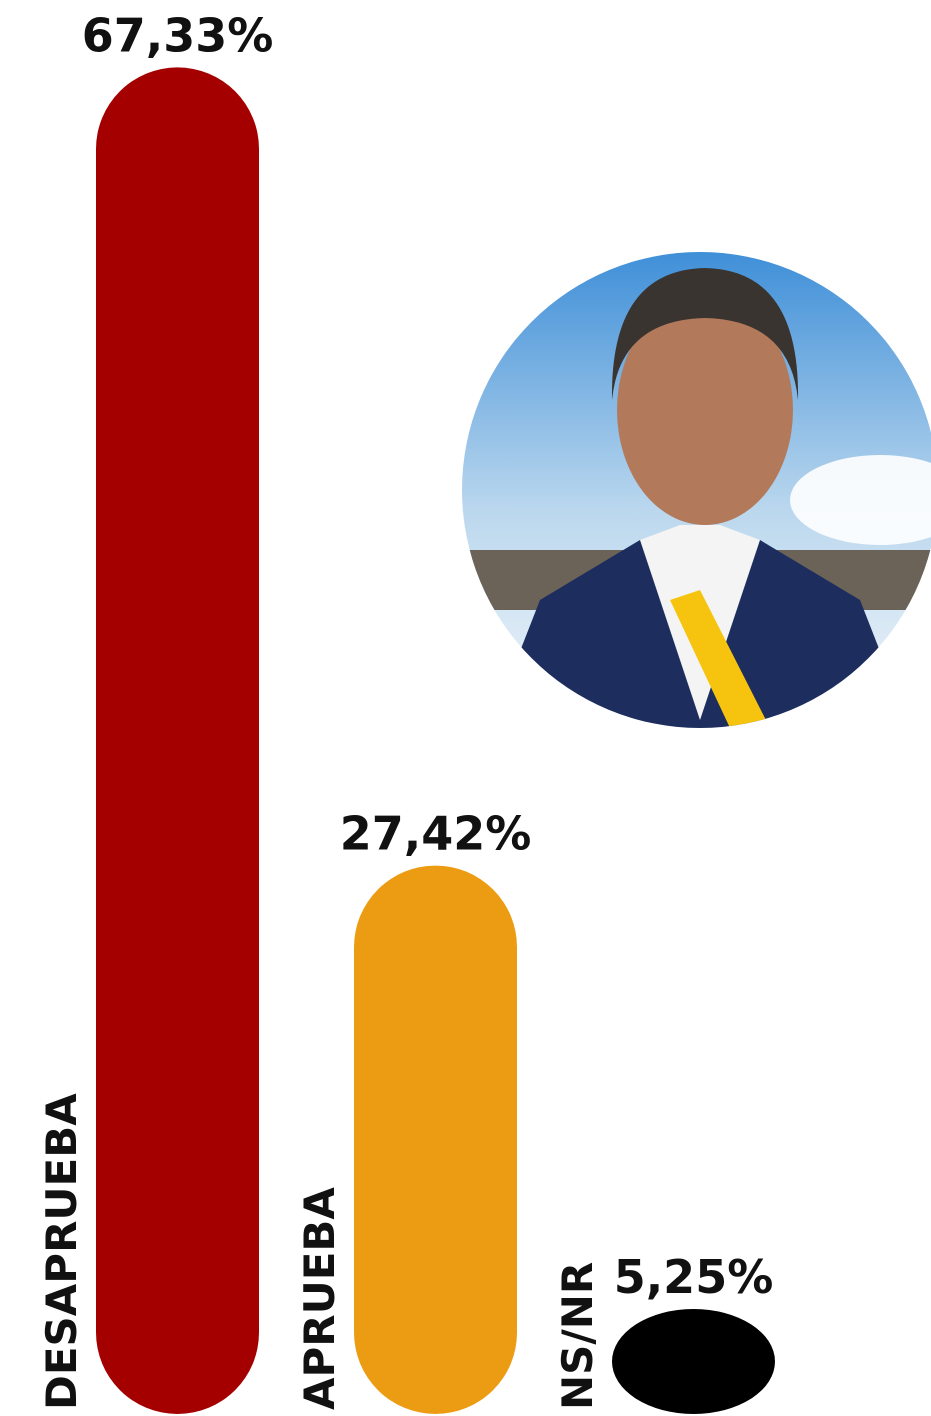 Image resolution: width=931 pixels, height=1416 pixels. Describe the element at coordinates (61, 1251) in the screenshot. I see `category-label: DESAPRUEBA` at that location.